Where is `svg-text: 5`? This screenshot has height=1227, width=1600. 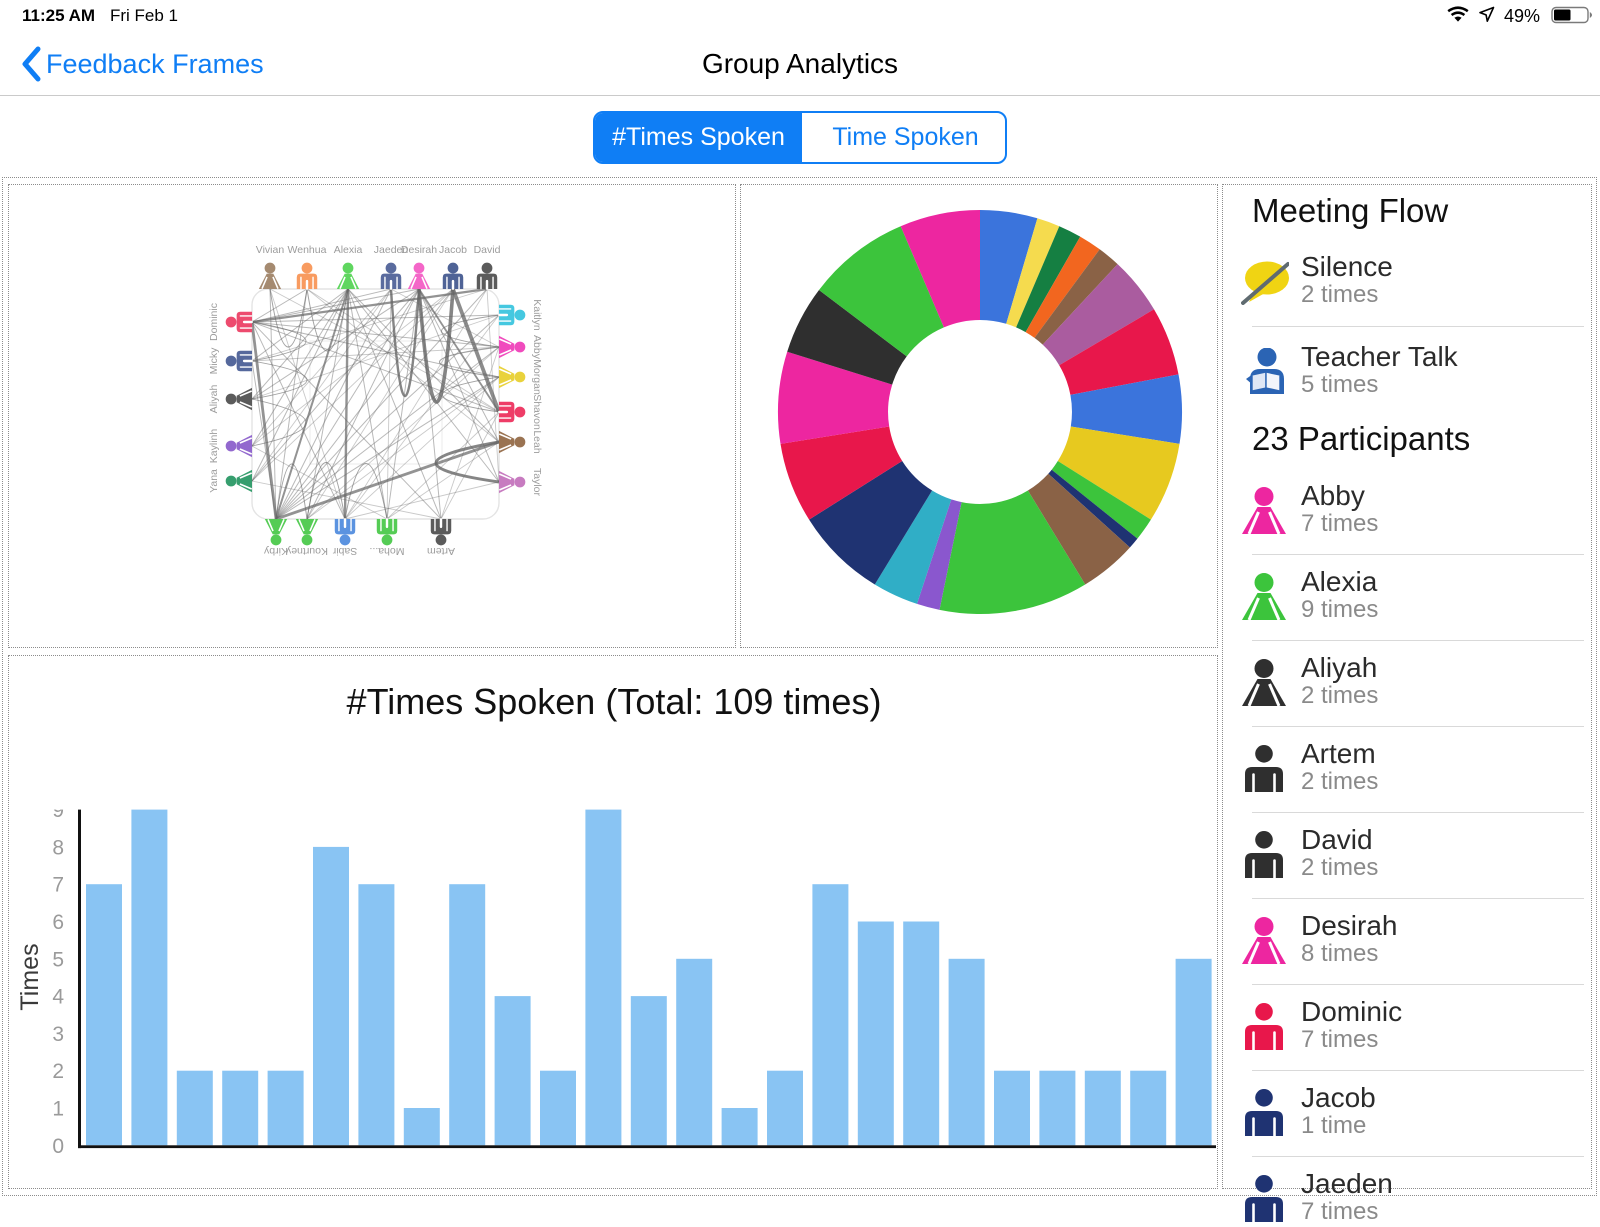 svg-text: 5 is located at coordinates (58, 959).